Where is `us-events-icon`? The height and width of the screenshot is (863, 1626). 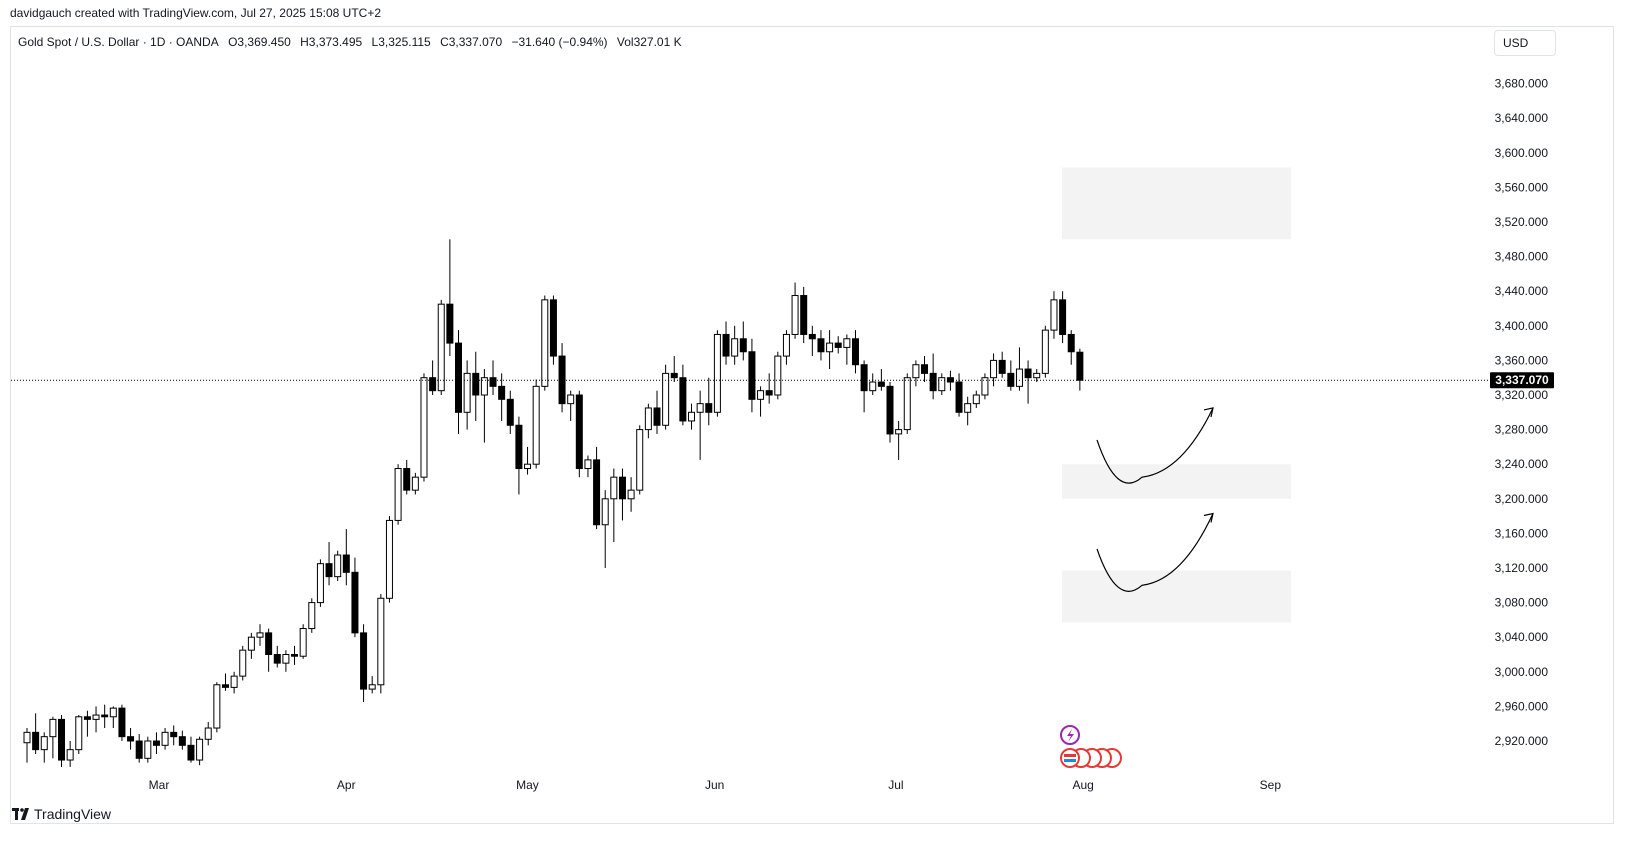 us-events-icon is located at coordinates (1091, 758).